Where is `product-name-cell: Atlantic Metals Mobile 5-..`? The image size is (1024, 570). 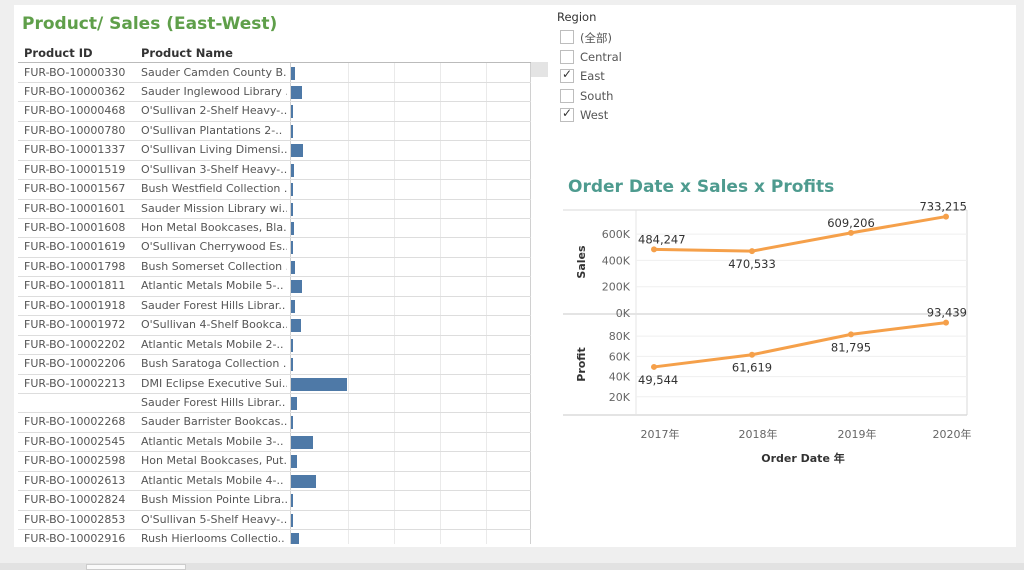 product-name-cell: Atlantic Metals Mobile 5-.. is located at coordinates (212, 286).